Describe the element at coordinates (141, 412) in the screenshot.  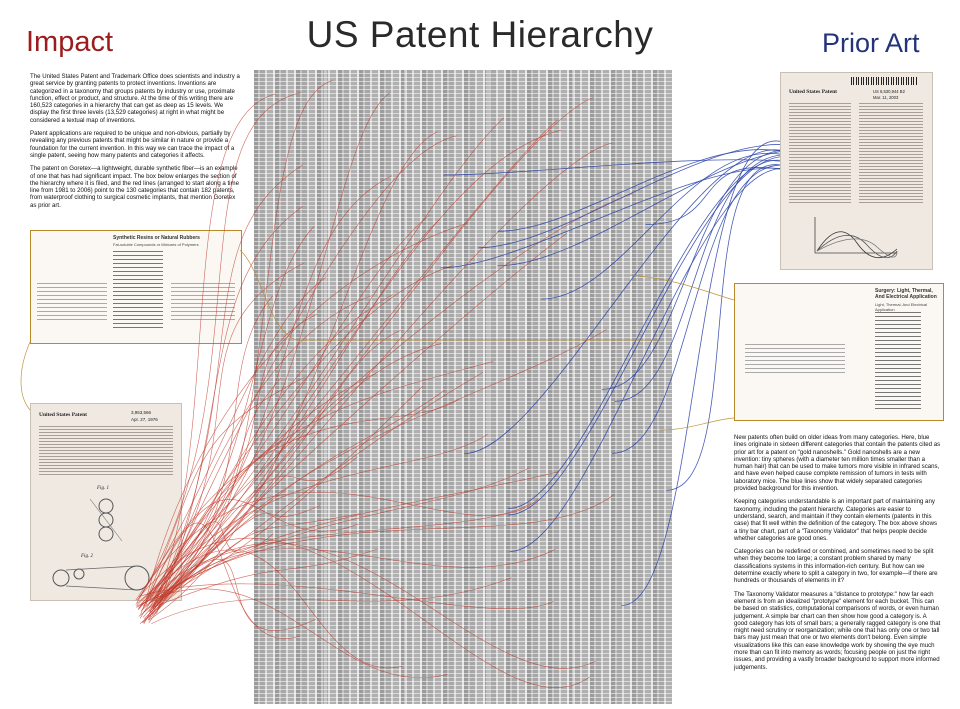
I see `patent-number: 3,953,566` at that location.